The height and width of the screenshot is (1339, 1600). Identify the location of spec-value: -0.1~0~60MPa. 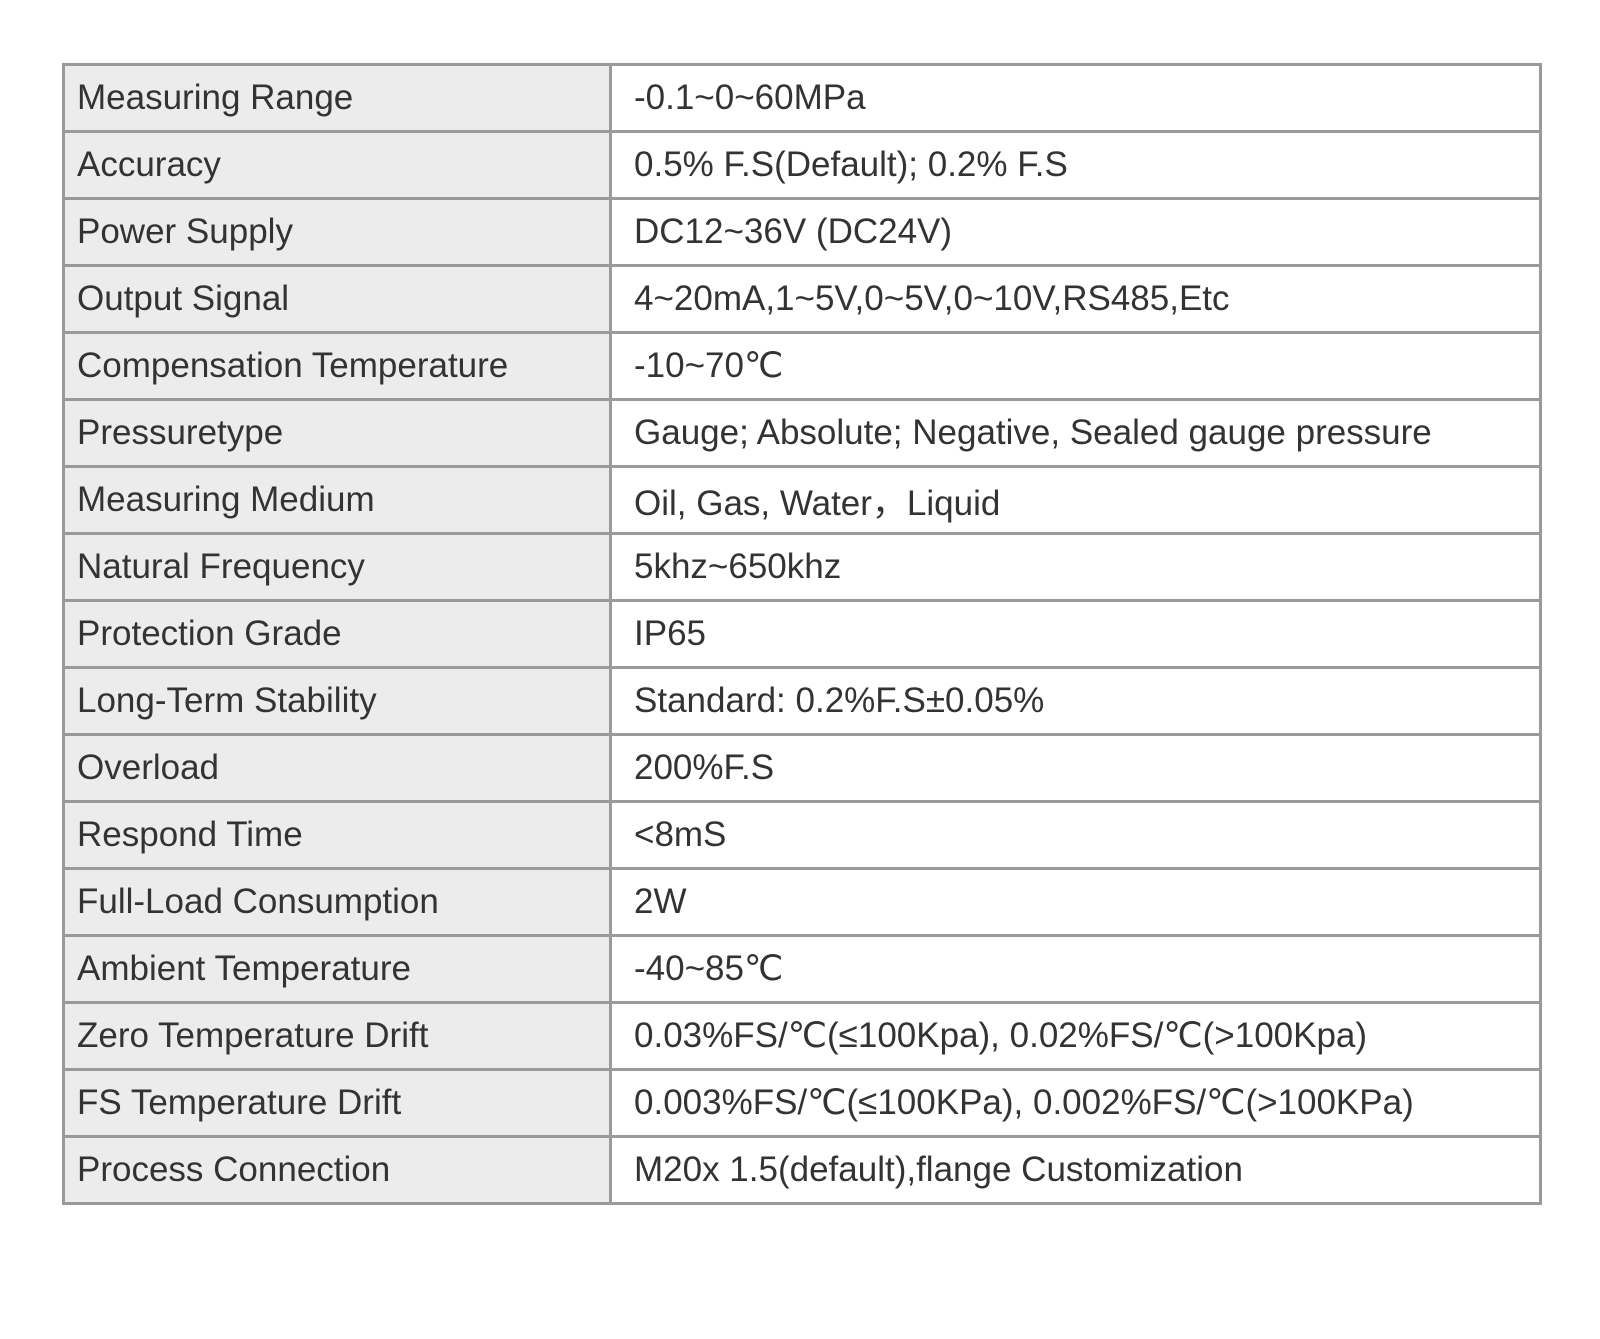
(1075, 98).